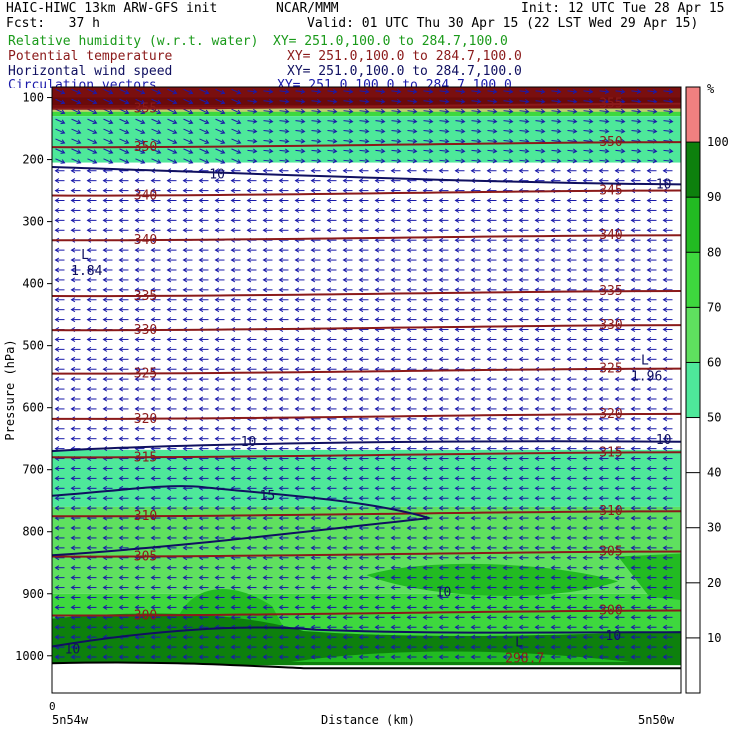  I want to click on theta-label-right: 325, so click(610, 369).